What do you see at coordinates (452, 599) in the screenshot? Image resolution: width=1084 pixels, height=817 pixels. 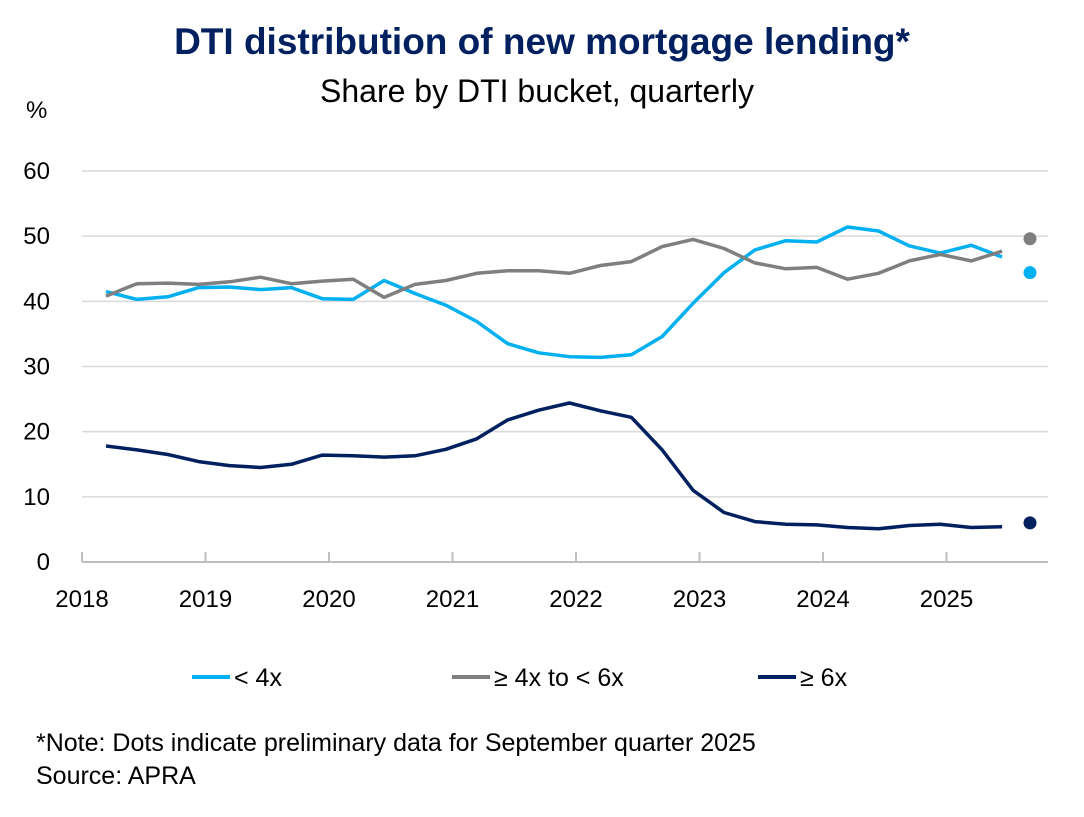 I see `x-tick-label: 2021` at bounding box center [452, 599].